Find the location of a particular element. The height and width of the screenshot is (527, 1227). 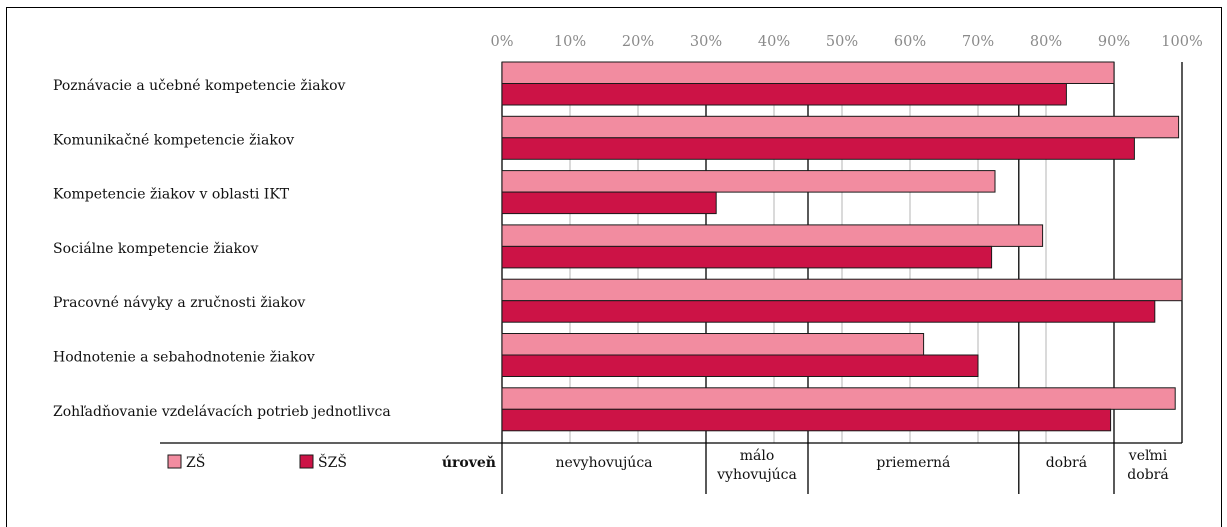

category-label: Pracovné návyky a zručnosti žiakov is located at coordinates (179, 303).